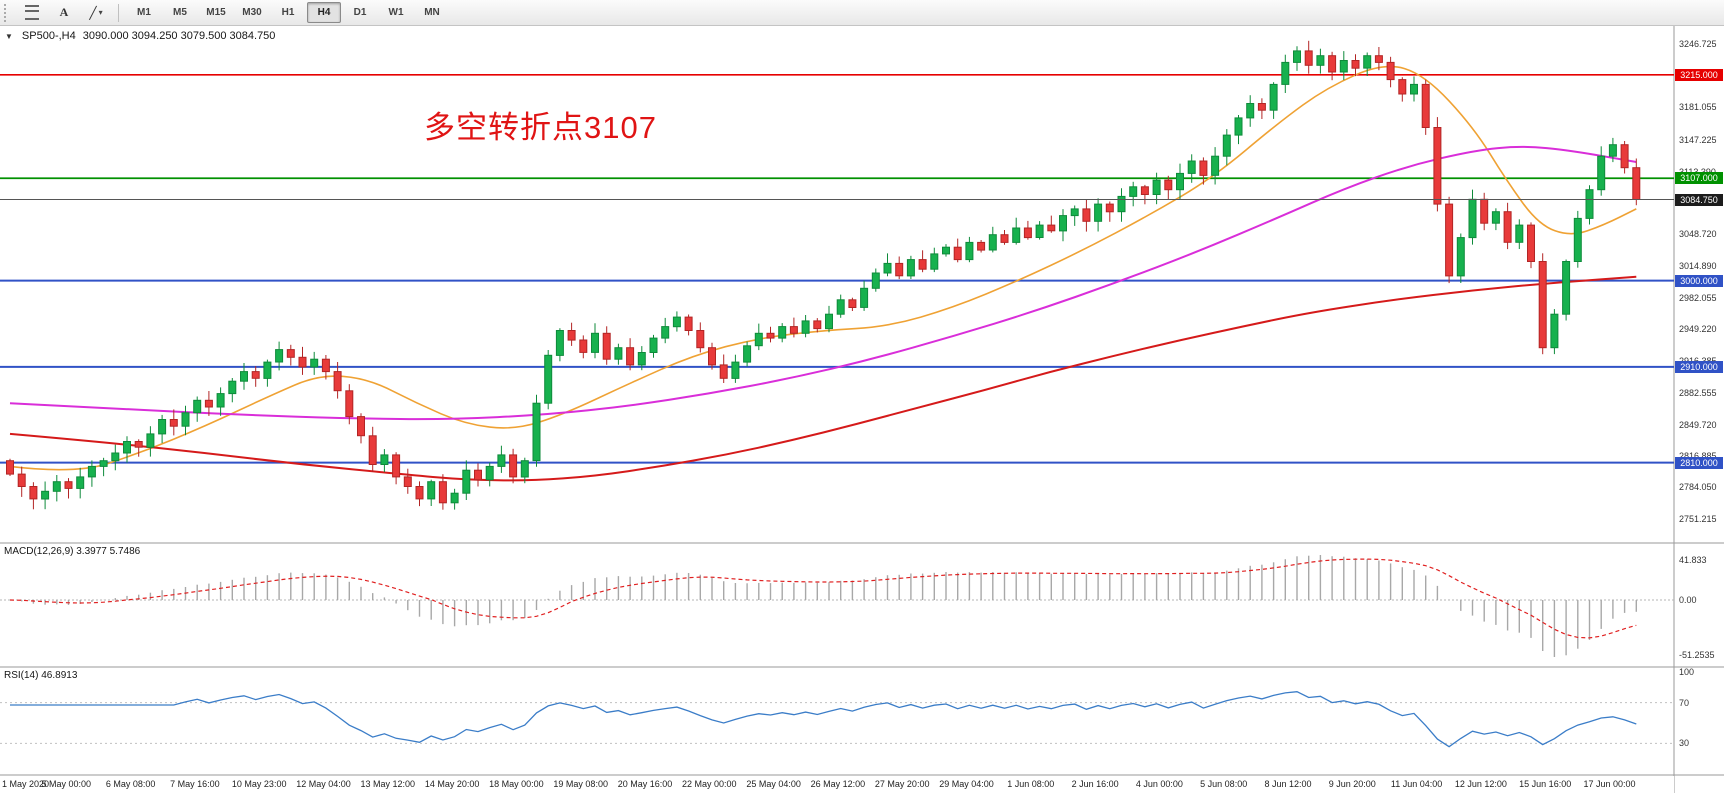 The height and width of the screenshot is (793, 1724). I want to click on macd-axis-label: 41.833, so click(1693, 560).